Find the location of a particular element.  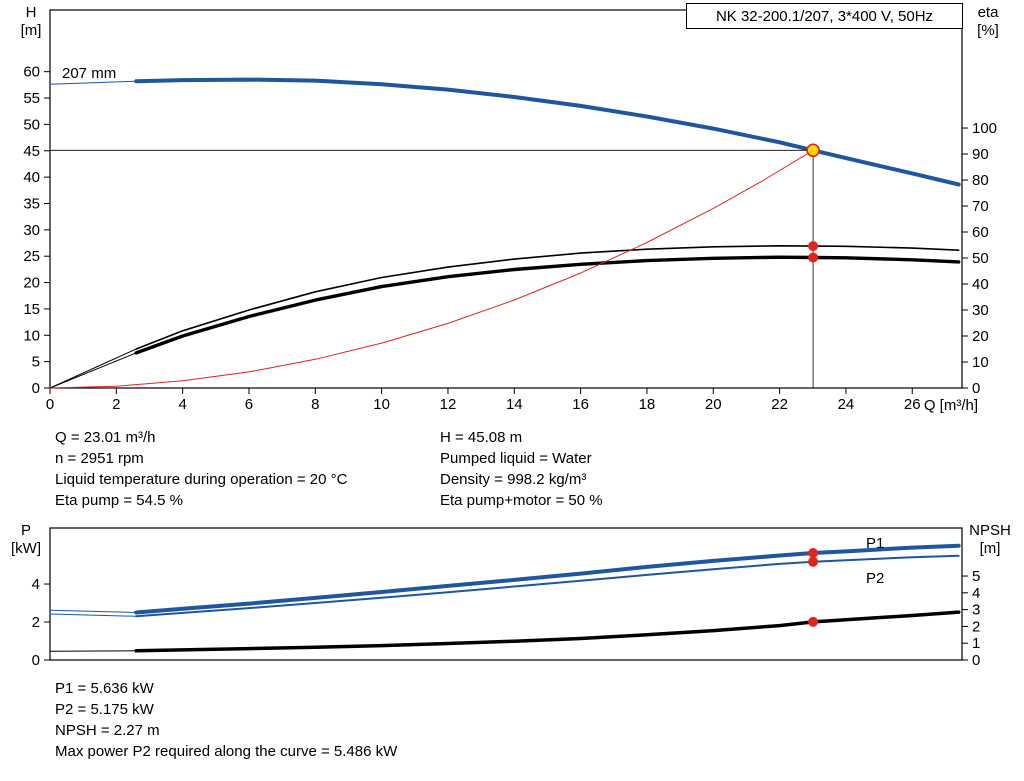

left-tick-label: 30 is located at coordinates (31, 230).